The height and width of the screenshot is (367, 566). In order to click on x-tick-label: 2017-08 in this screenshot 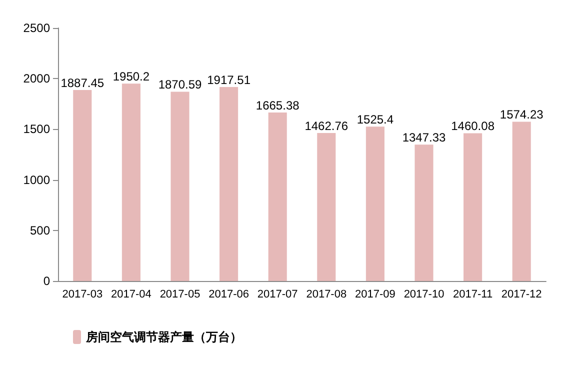, I will do `click(326, 294)`.